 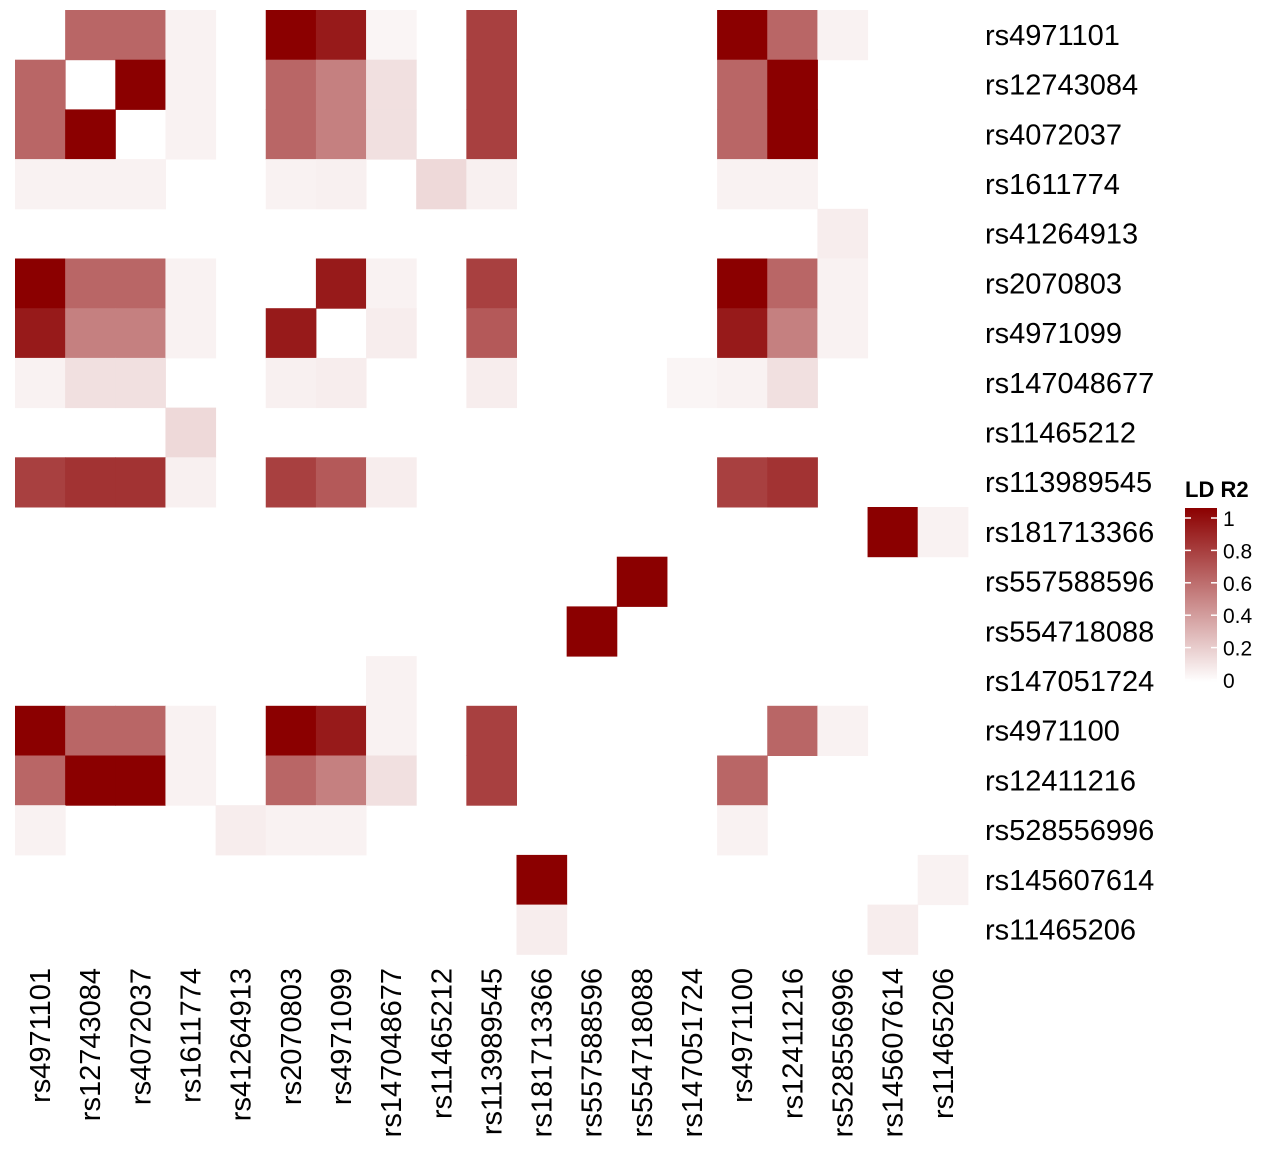 What do you see at coordinates (1060, 930) in the screenshot?
I see `row-label: rs11465206` at bounding box center [1060, 930].